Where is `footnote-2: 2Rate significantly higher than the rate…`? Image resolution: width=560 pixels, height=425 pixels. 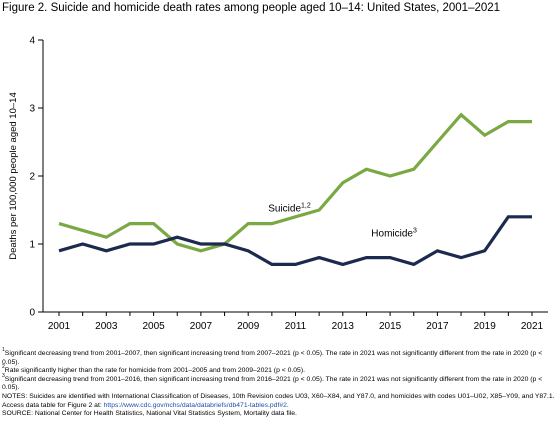
footnote-2: 2Rate significantly higher than the rate… is located at coordinates (280, 370).